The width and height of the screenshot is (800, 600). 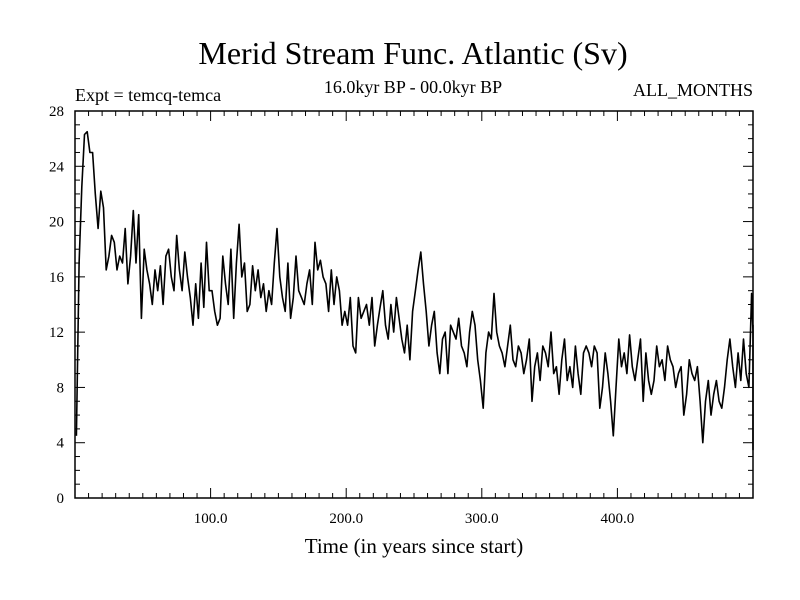 I want to click on period-label: 16.0kyr BP - 00.0kyr BP, so click(x=413, y=87).